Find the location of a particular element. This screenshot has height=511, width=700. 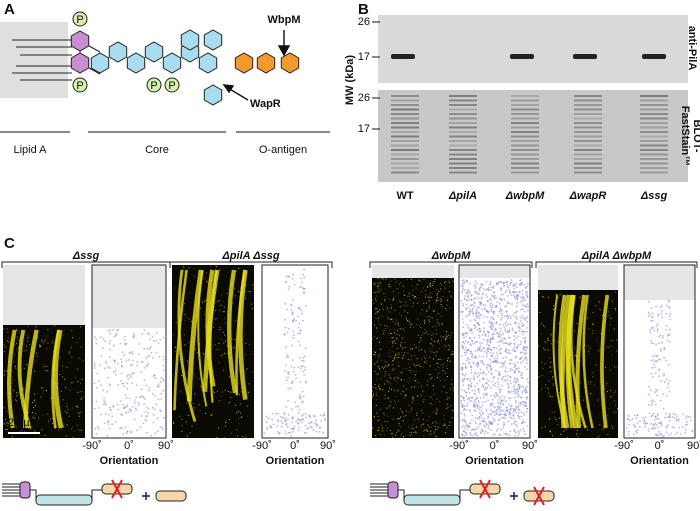

fiber is located at coordinates (187, 345).